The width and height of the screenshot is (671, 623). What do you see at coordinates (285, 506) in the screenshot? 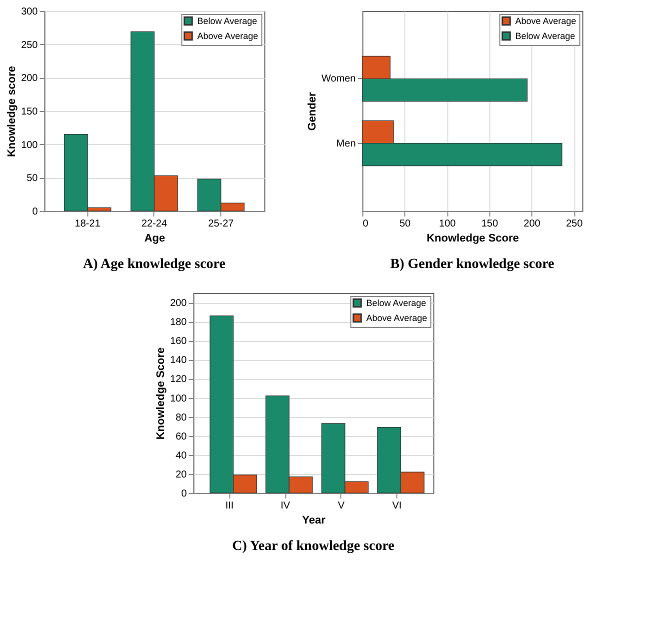
I see `x-tick-label: IV` at bounding box center [285, 506].